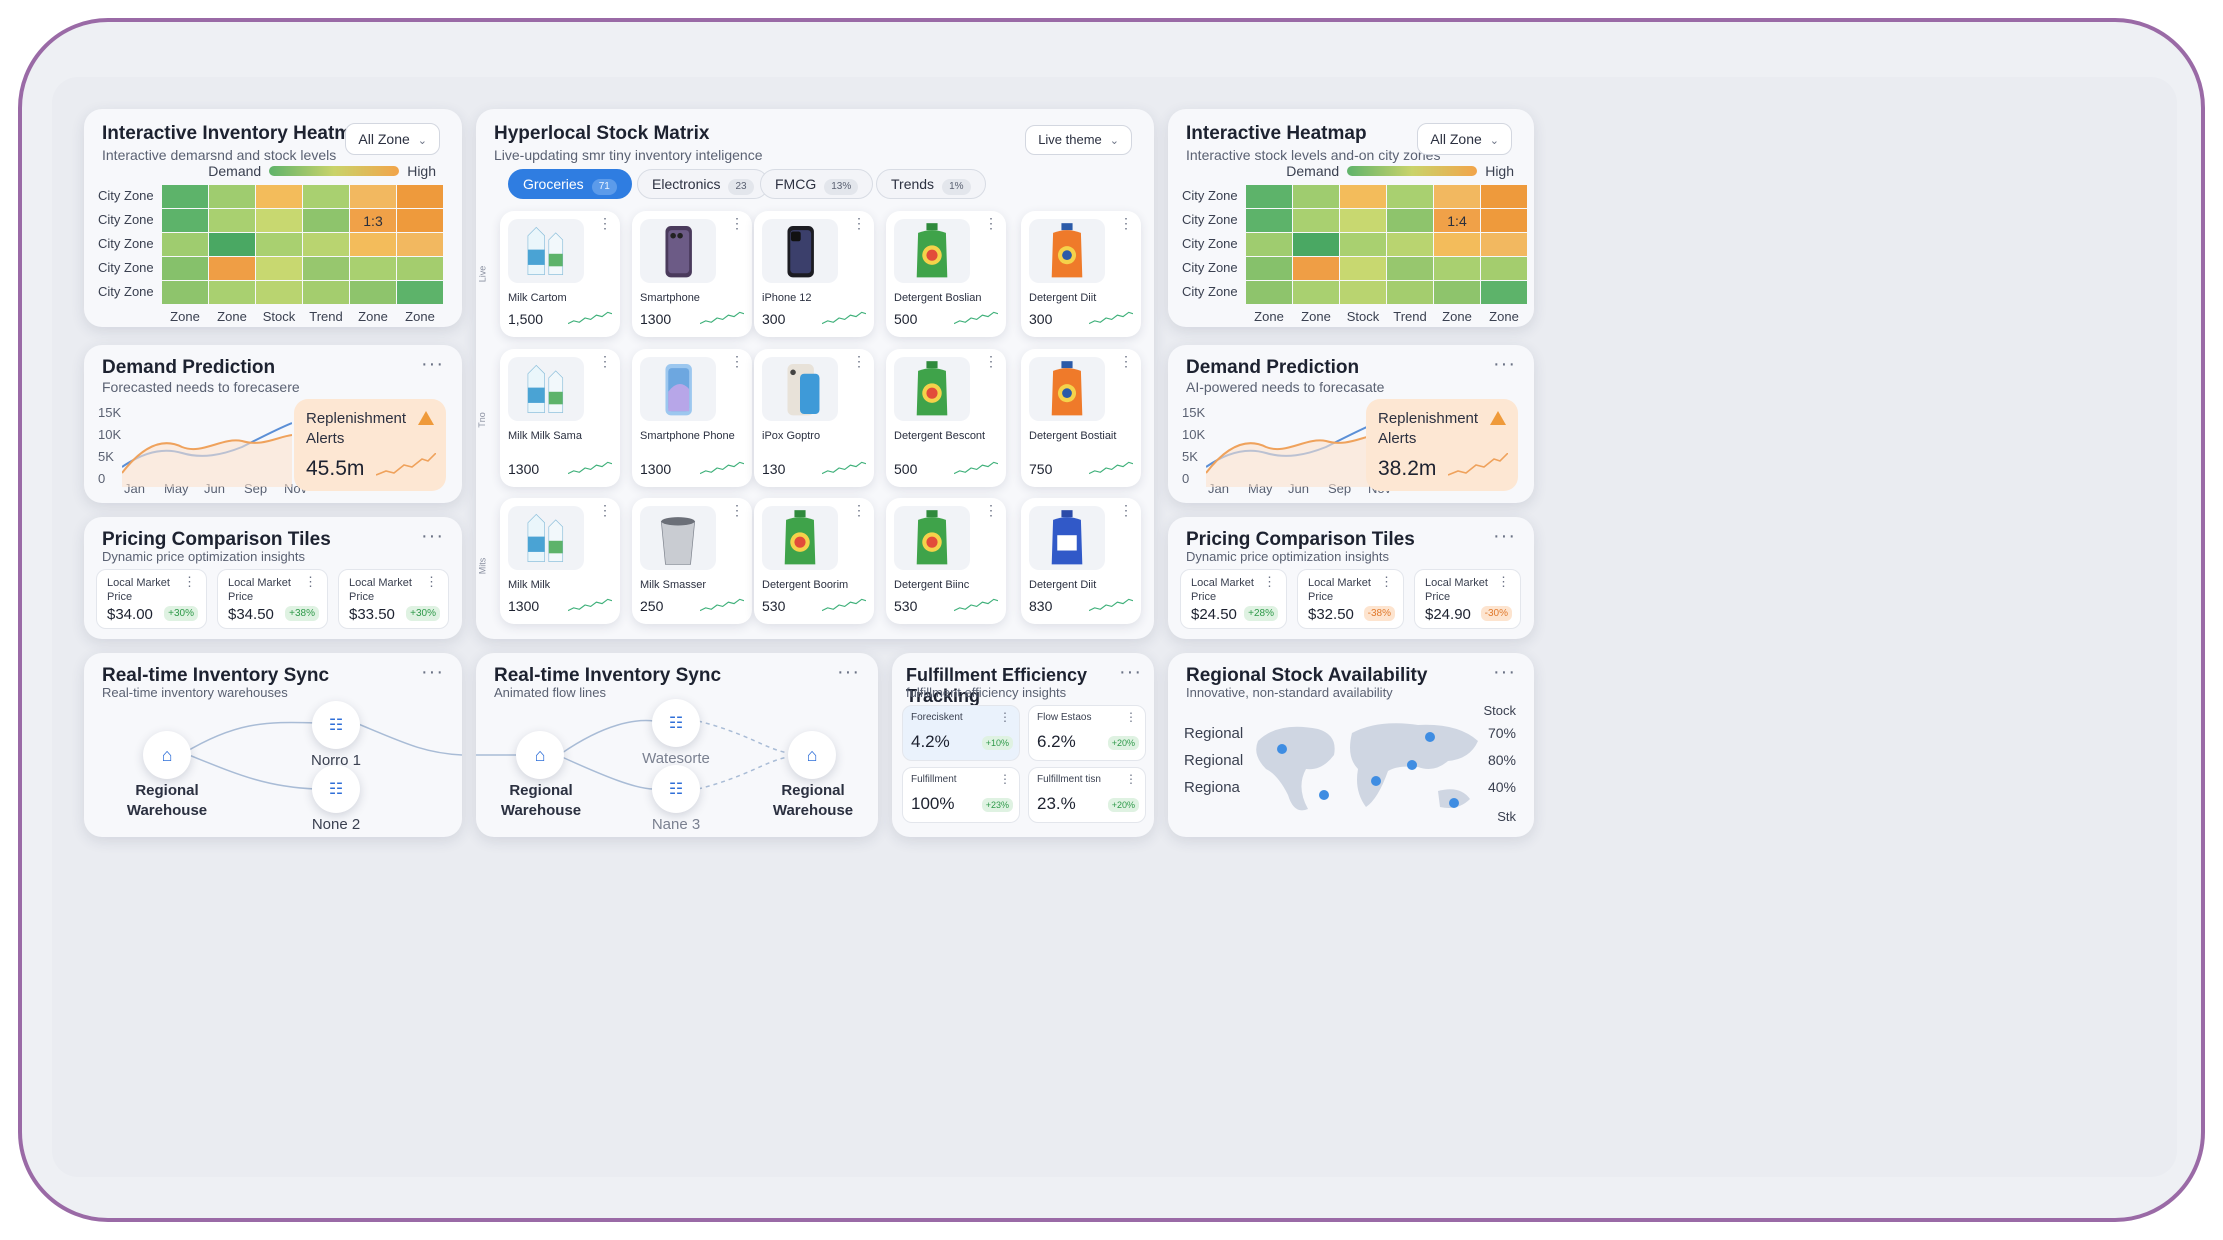 The width and height of the screenshot is (2223, 1240). Describe the element at coordinates (703, 184) in the screenshot. I see `tab-electronics: Electronics 23` at that location.